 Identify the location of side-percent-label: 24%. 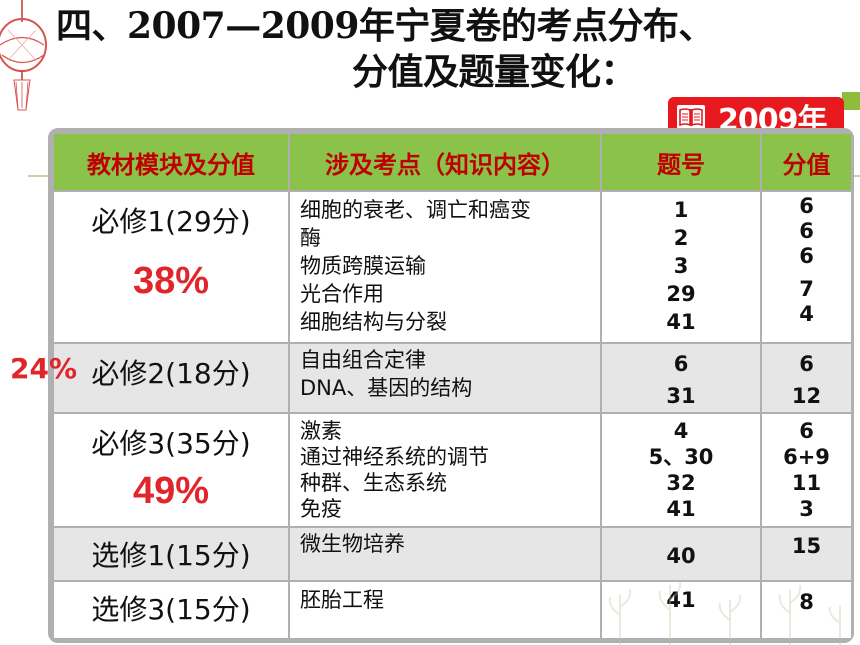
(44, 368).